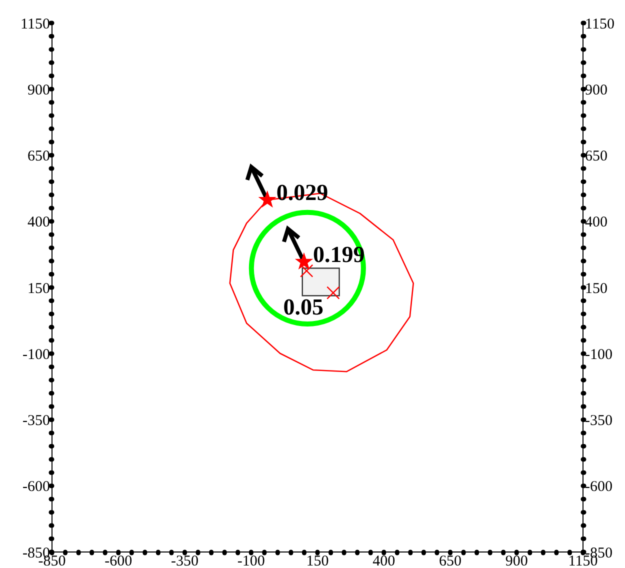 Image resolution: width=625 pixels, height=568 pixels. I want to click on y-tick-label: 150, so click(39, 288).